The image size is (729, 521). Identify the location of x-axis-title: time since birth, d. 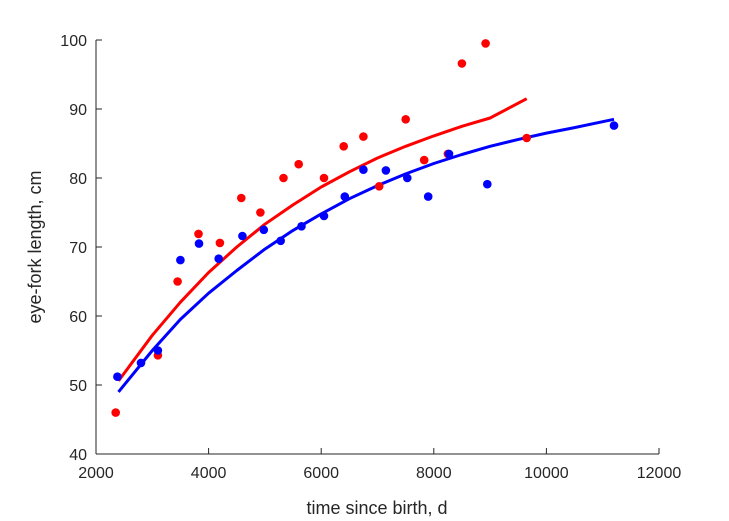
(376, 508).